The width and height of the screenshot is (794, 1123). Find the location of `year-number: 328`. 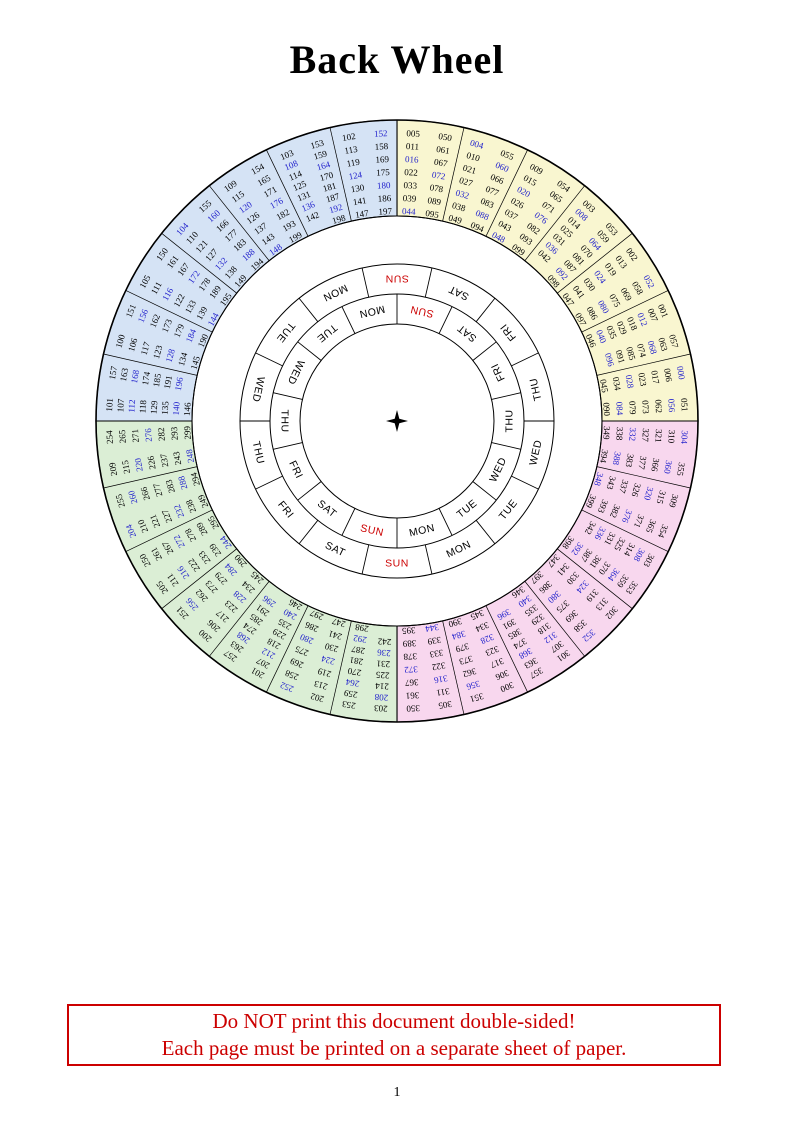

year-number: 328 is located at coordinates (487, 639).